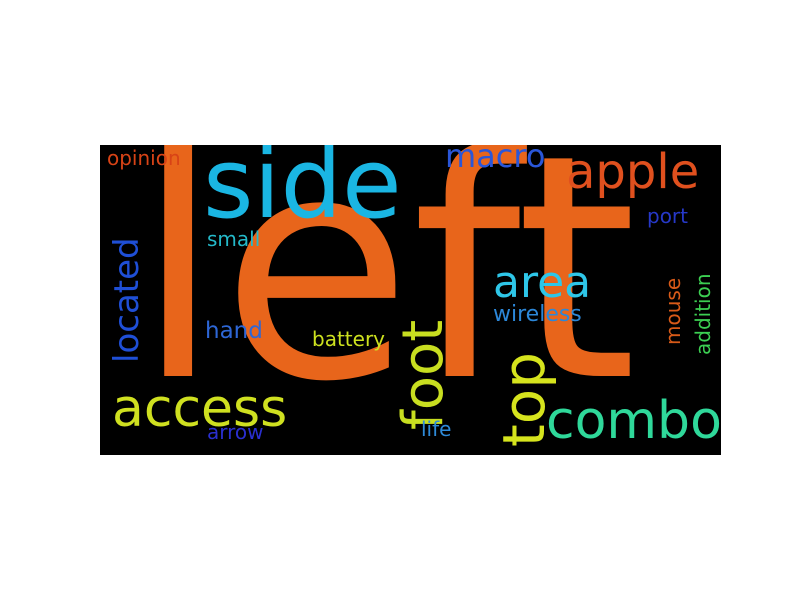  Describe the element at coordinates (673, 311) in the screenshot. I see `word-mouse: mouse` at that location.